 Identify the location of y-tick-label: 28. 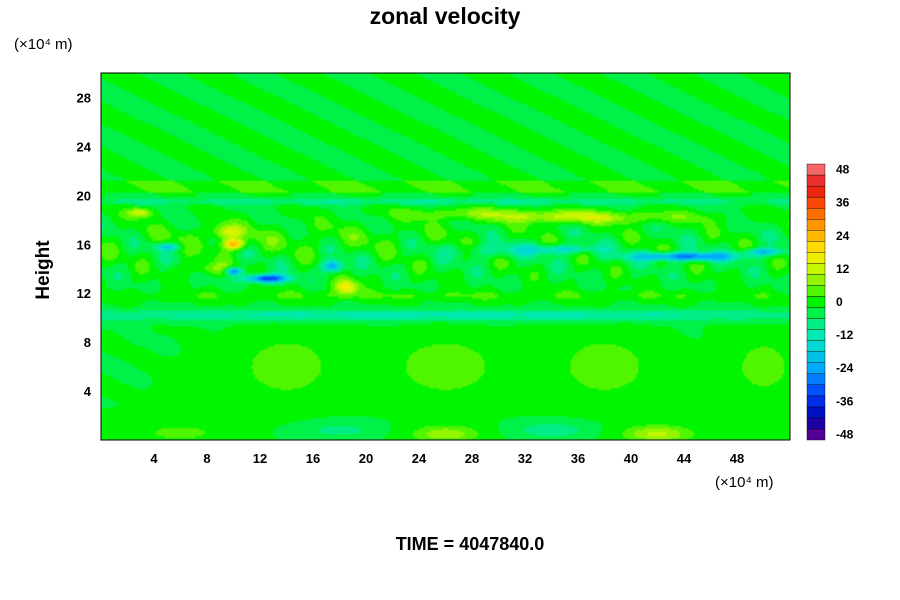
(84, 97).